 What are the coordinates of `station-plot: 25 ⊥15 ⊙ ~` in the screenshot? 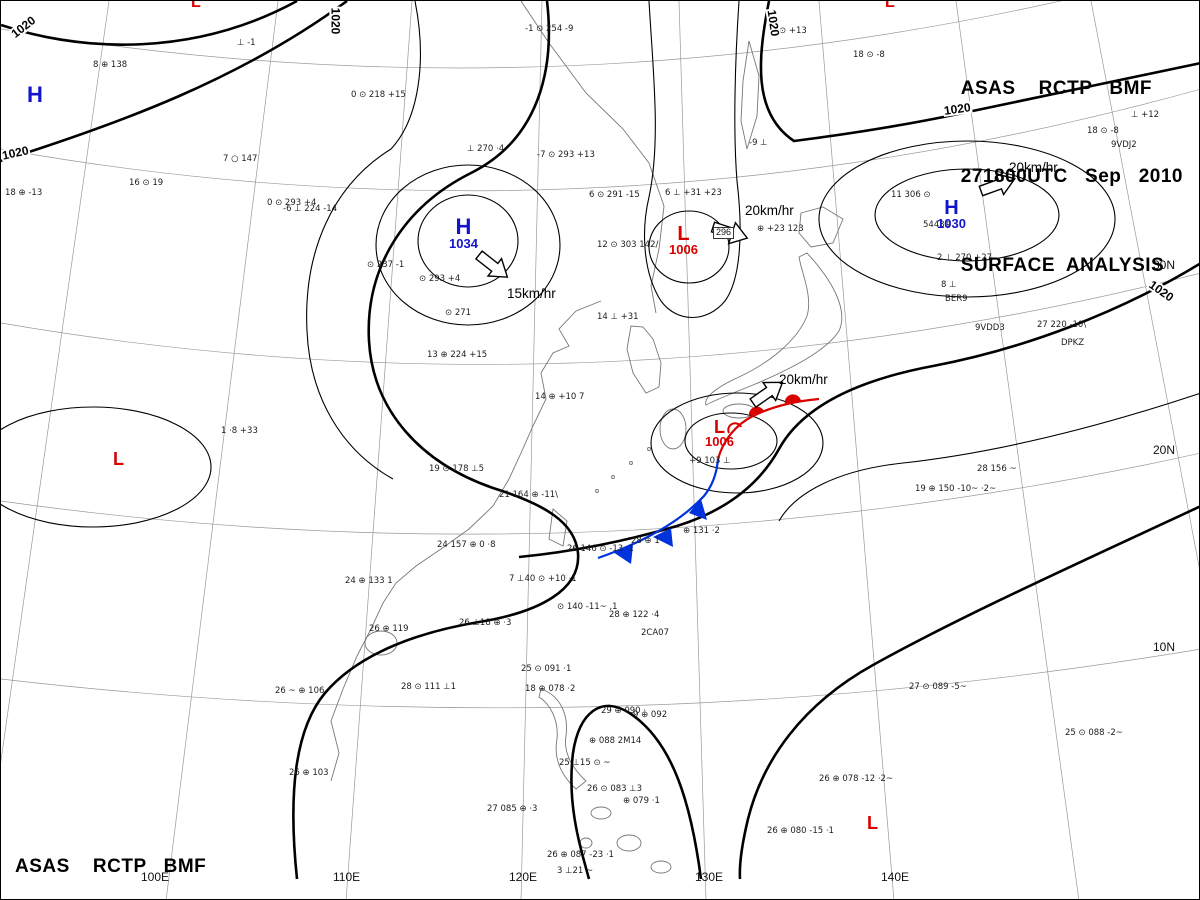 It's located at (585, 763).